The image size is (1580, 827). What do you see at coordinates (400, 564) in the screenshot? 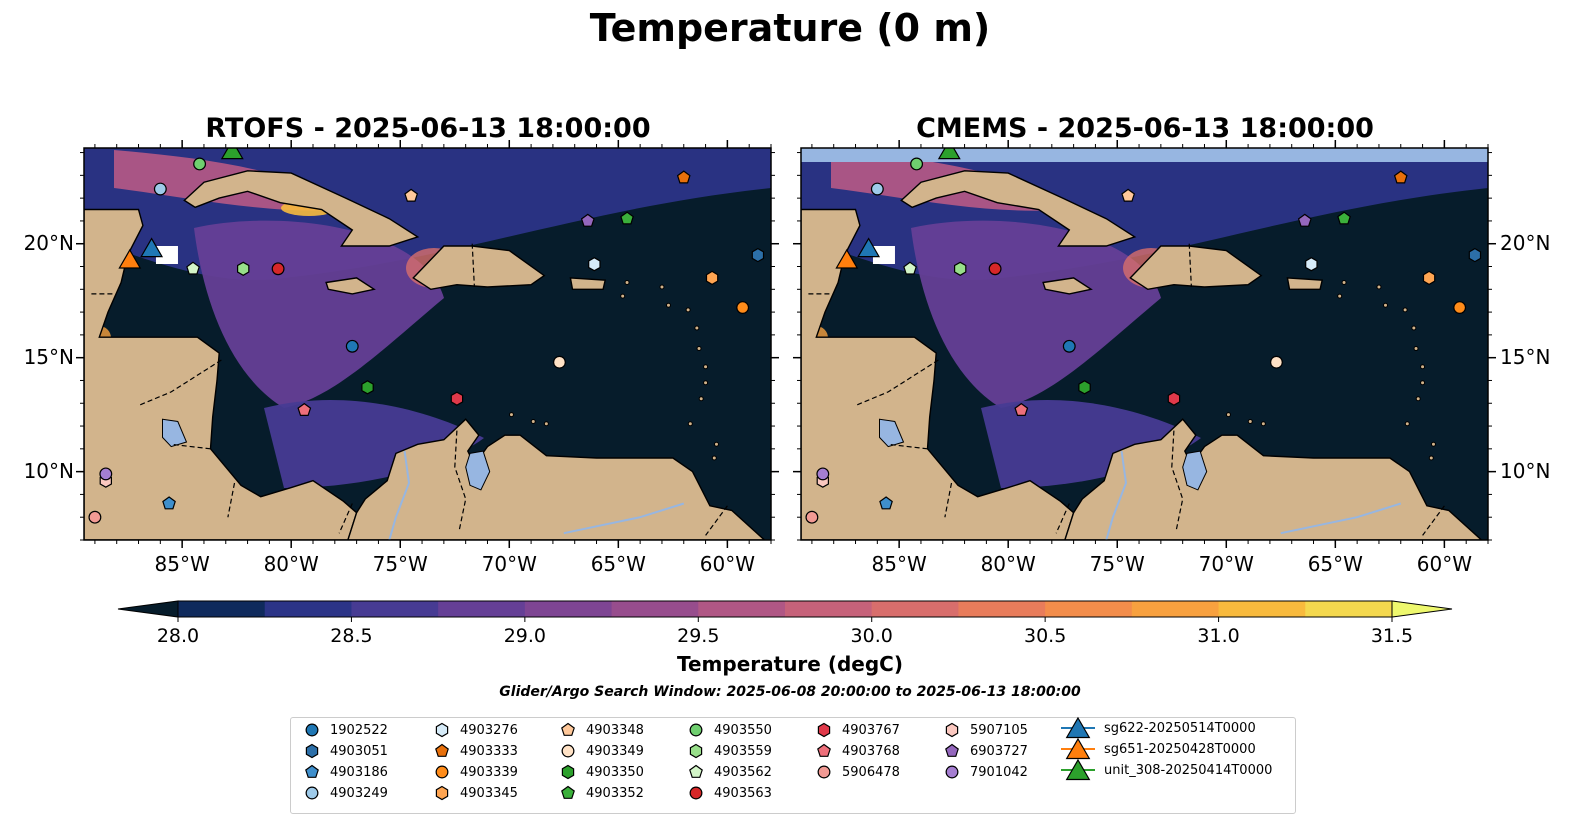
I see `rtofs-xtick-label: 75°W` at bounding box center [400, 564].